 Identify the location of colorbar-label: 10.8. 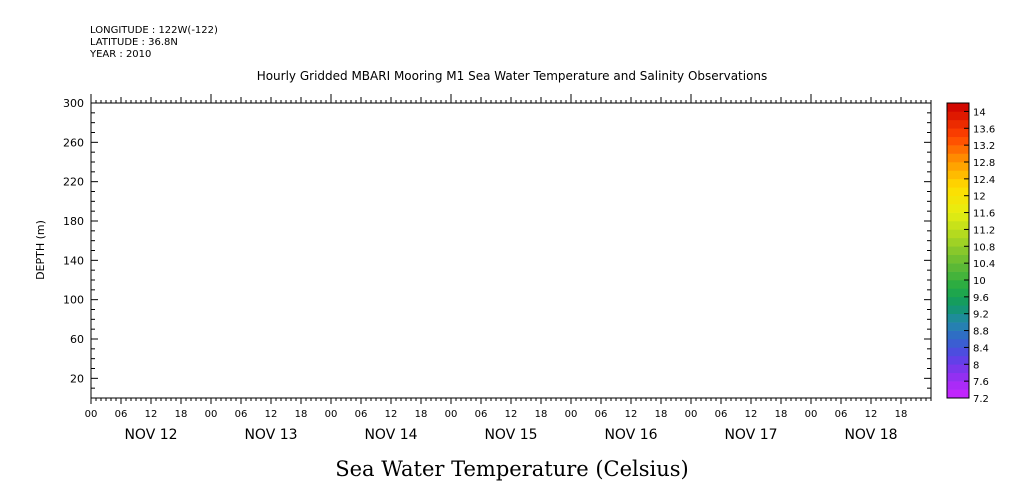
(984, 247).